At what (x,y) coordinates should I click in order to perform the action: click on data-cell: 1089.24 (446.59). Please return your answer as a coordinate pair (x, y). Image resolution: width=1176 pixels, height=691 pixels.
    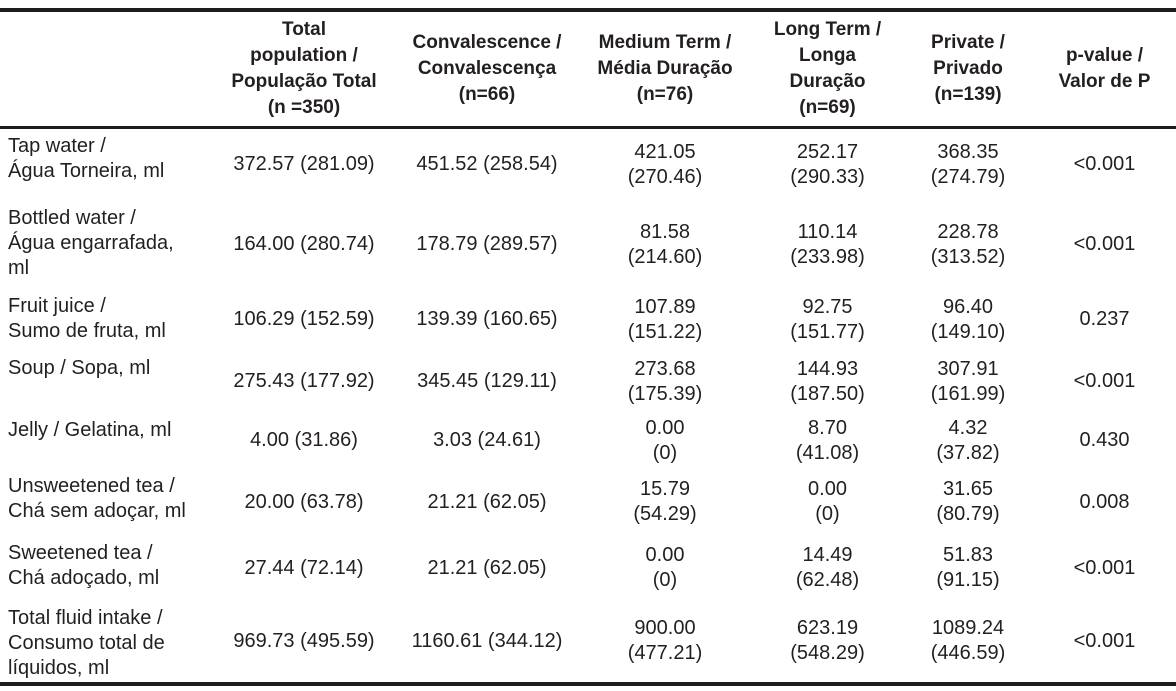
    Looking at the image, I should click on (968, 640).